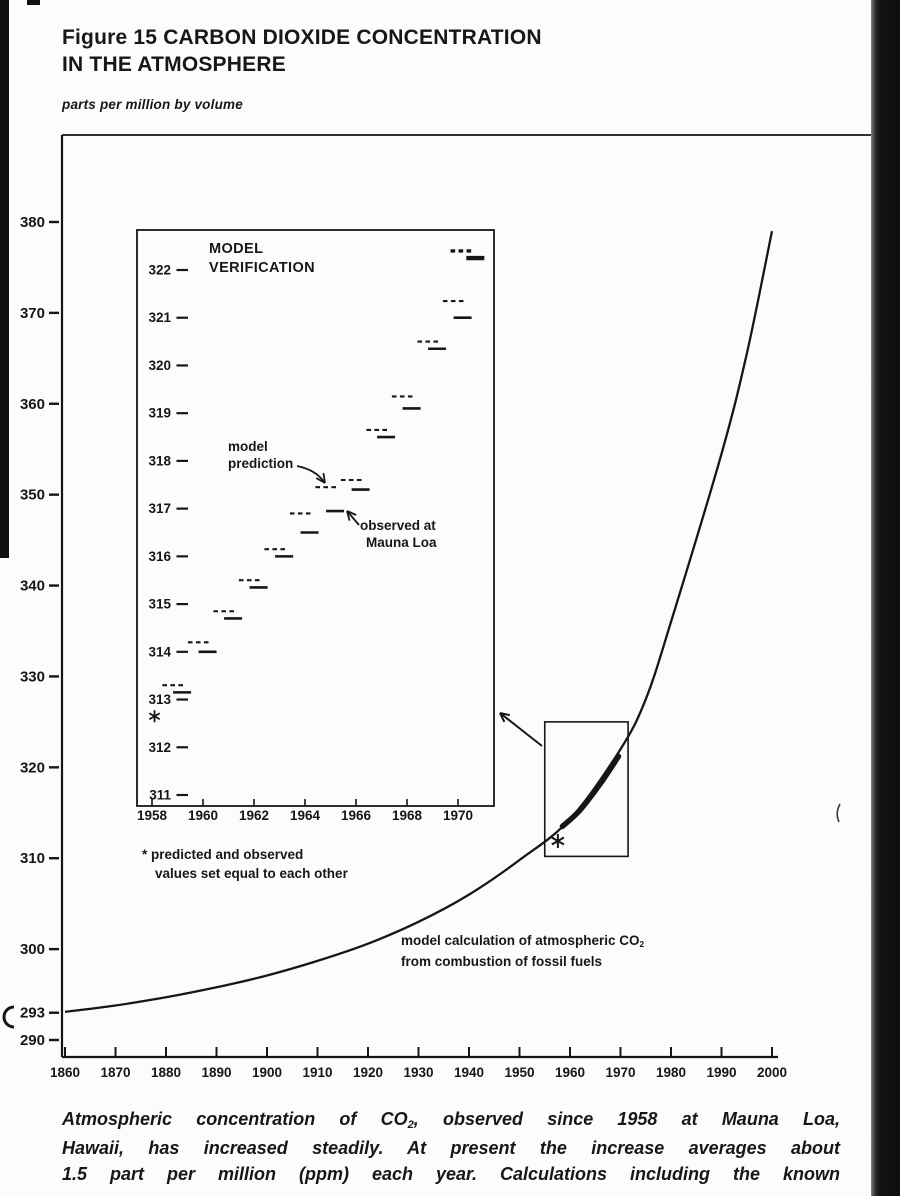  I want to click on x-tick-label: 1940, so click(469, 1072).